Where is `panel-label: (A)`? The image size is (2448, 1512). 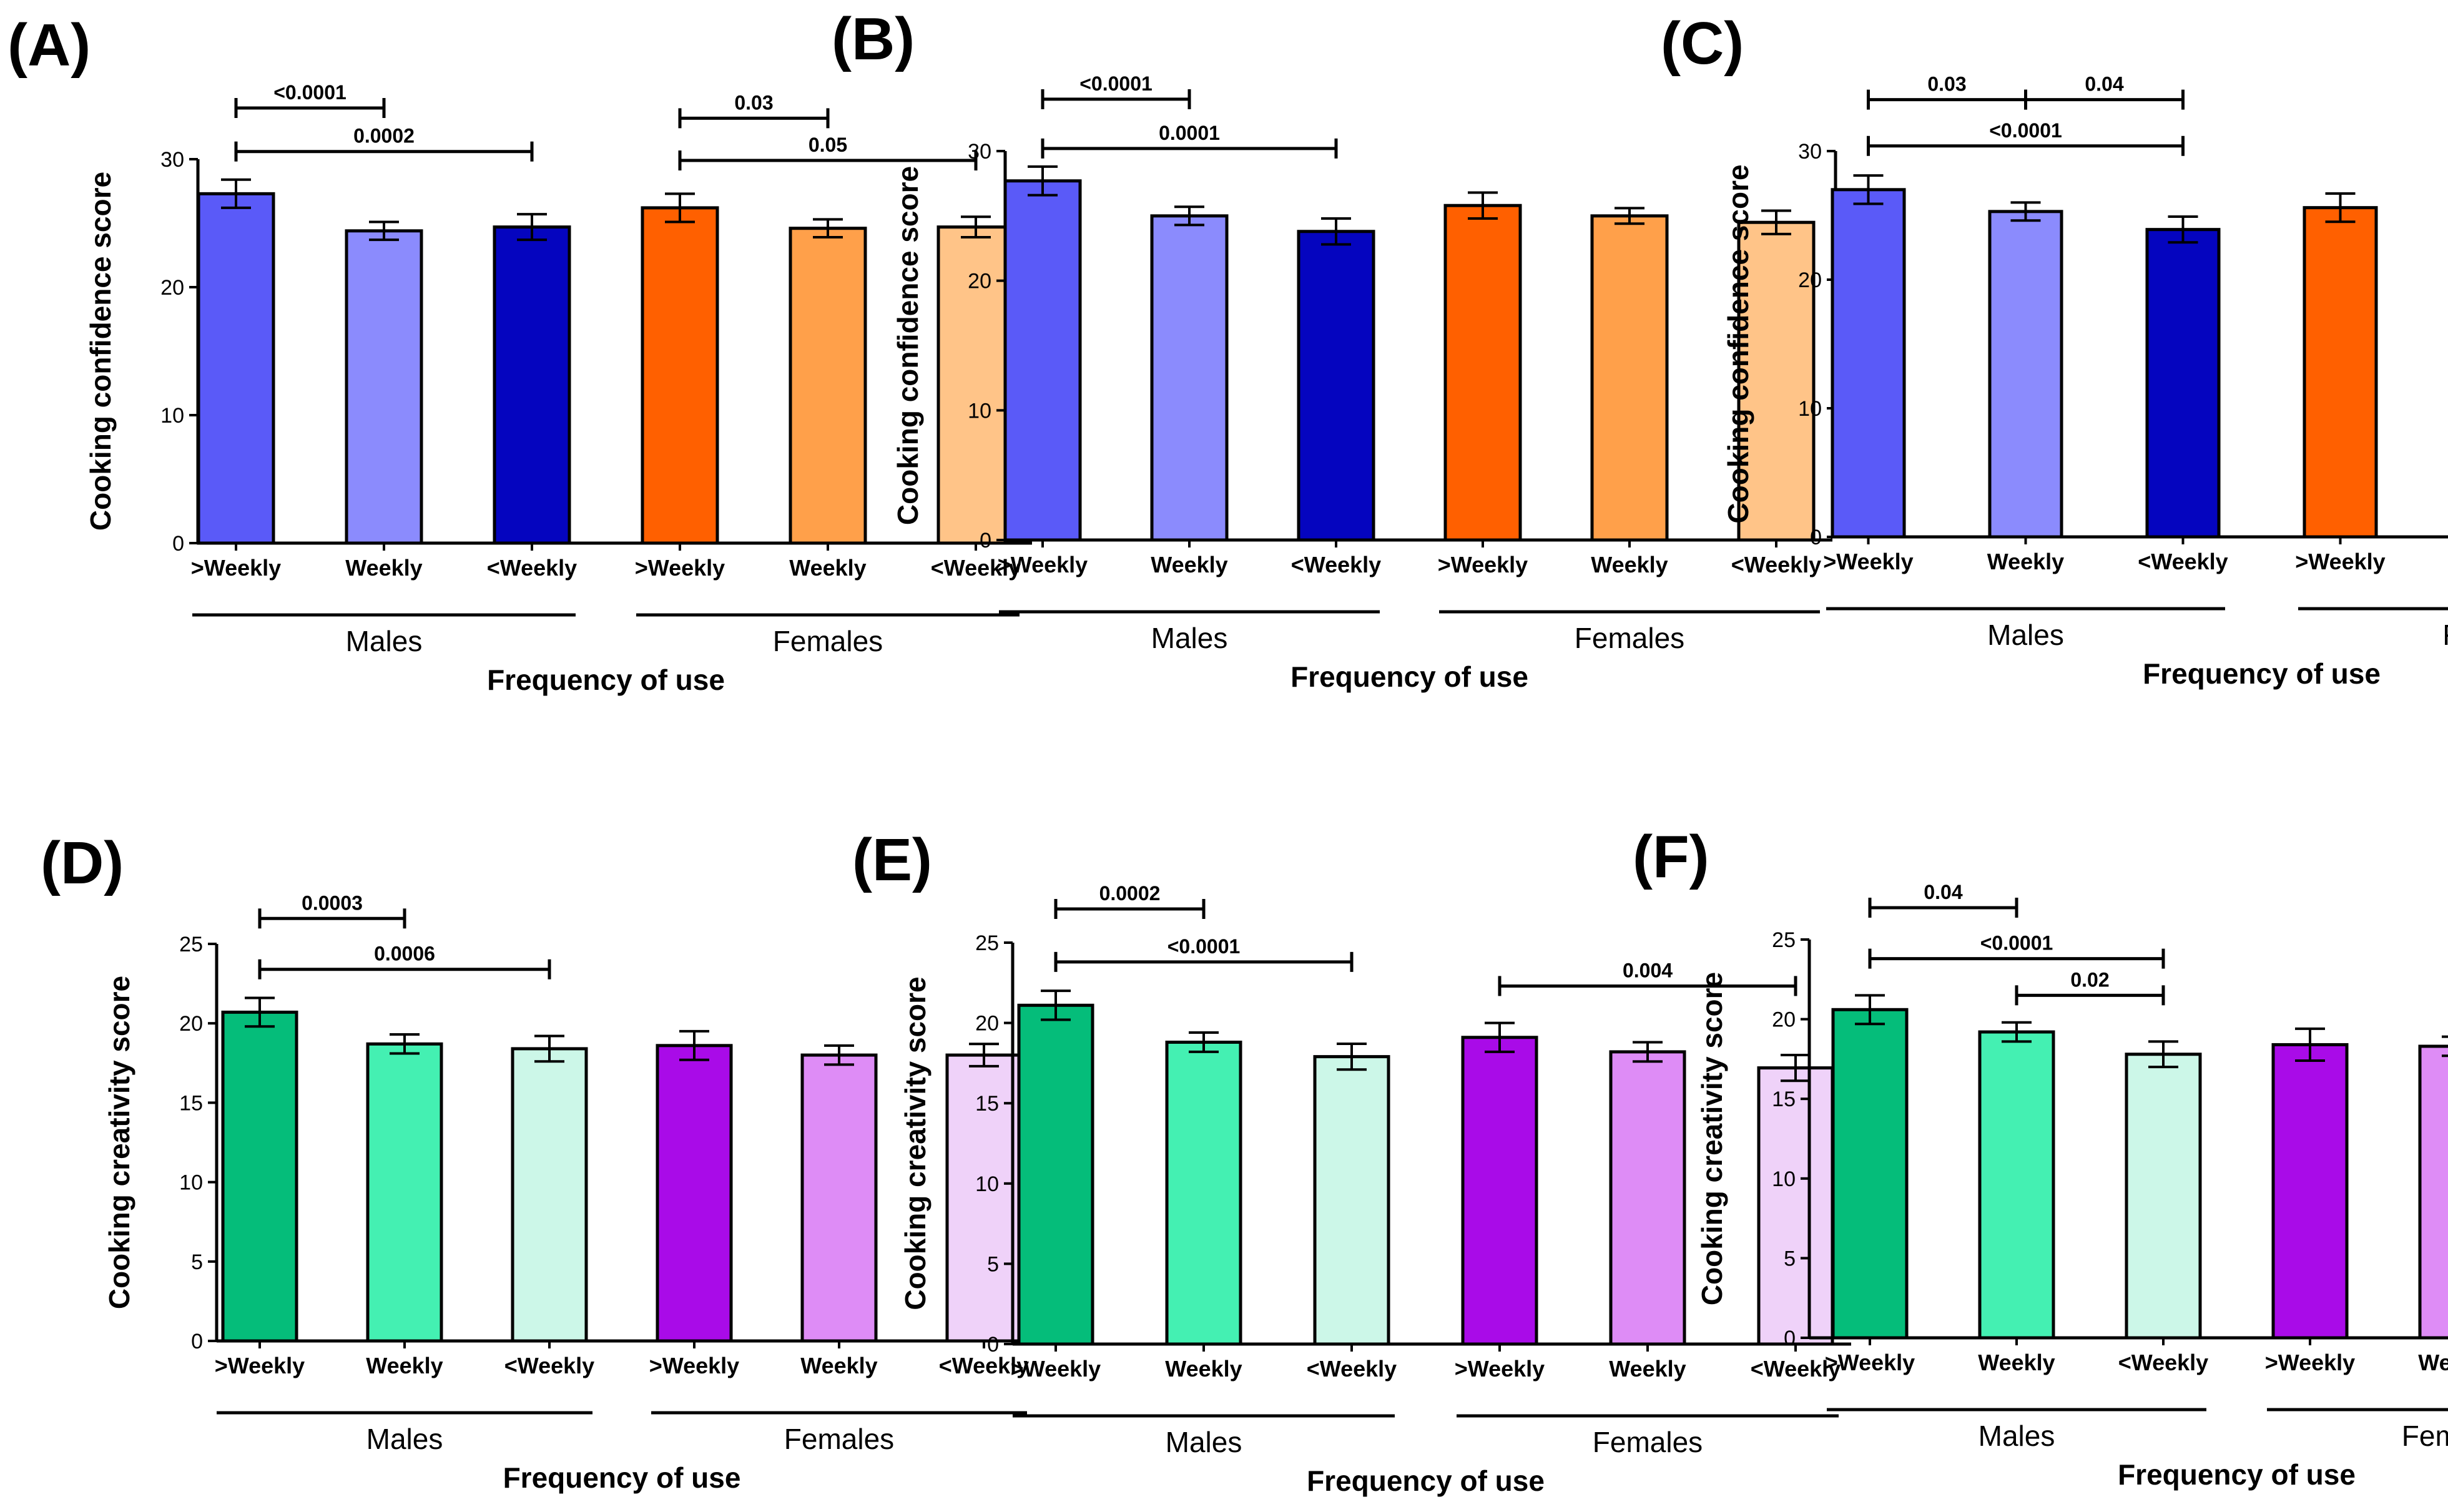
panel-label: (A) is located at coordinates (49, 46).